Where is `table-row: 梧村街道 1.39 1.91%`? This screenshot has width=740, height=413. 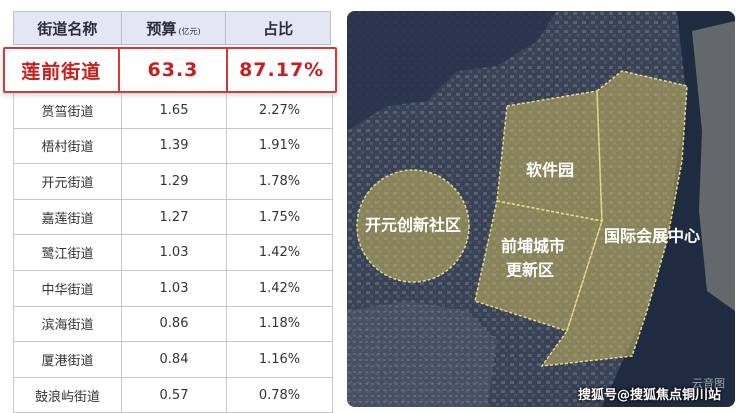
table-row: 梧村街道 1.39 1.91% is located at coordinates (173, 146).